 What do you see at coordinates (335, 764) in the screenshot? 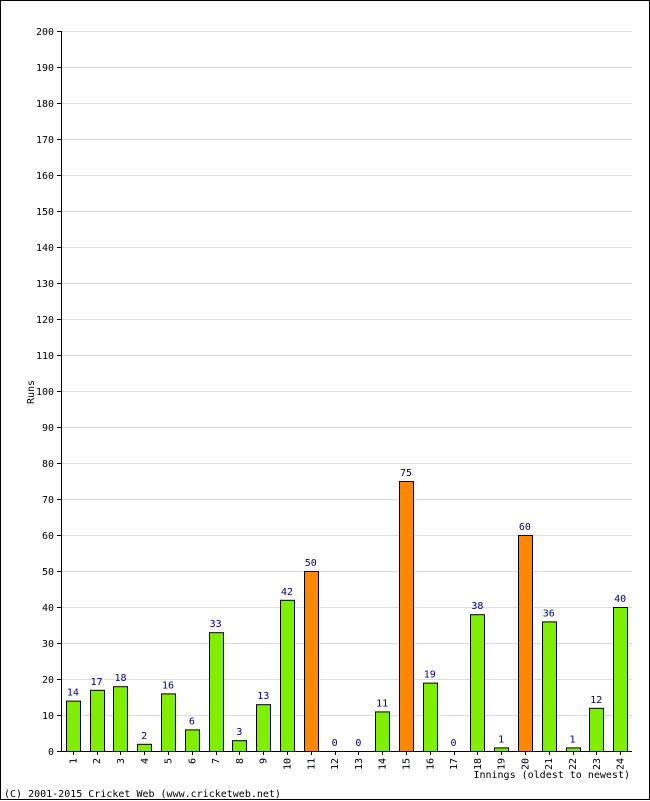
I see `x-tick-label: 12` at bounding box center [335, 764].